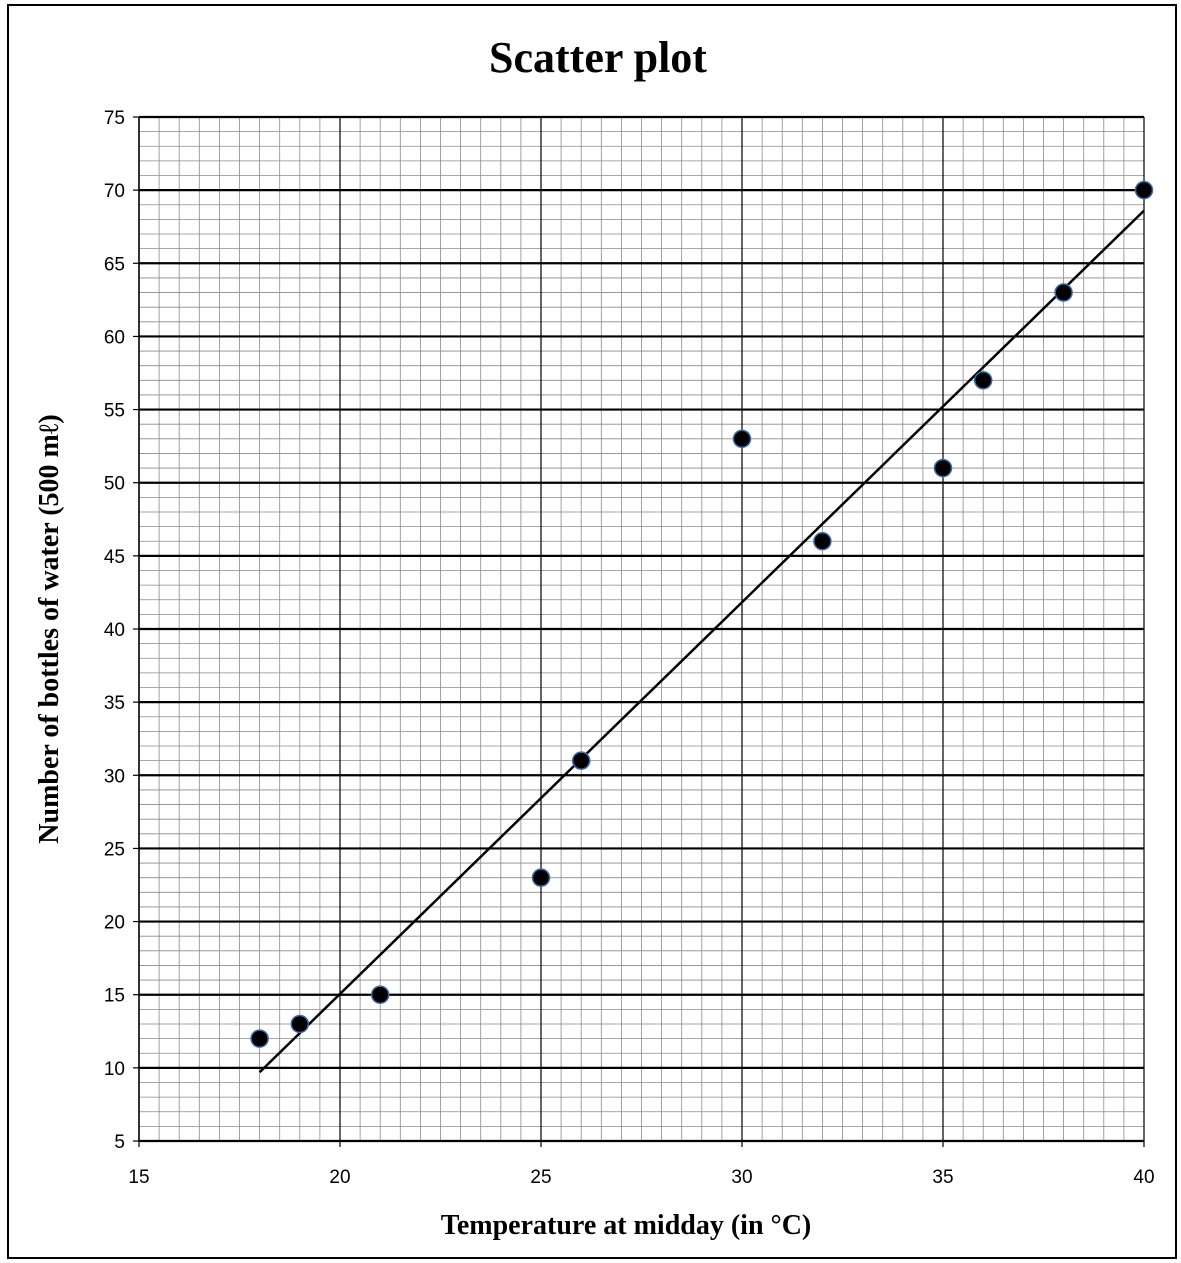 The height and width of the screenshot is (1263, 1181). I want to click on y-tick-label: 50, so click(114, 484).